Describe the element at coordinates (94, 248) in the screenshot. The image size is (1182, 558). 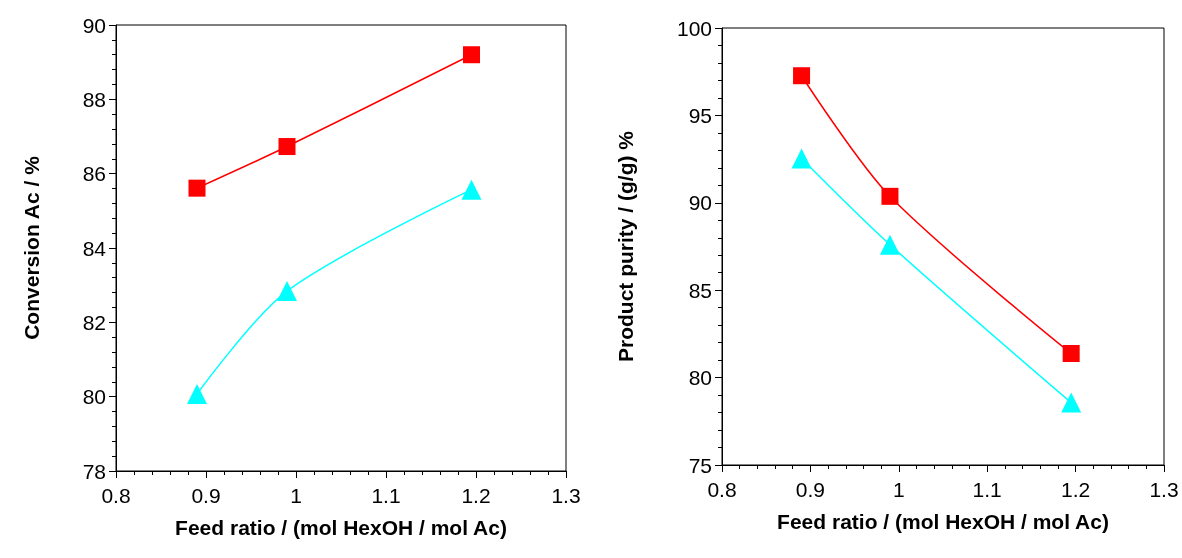
I see `y-tick-label: 84` at that location.